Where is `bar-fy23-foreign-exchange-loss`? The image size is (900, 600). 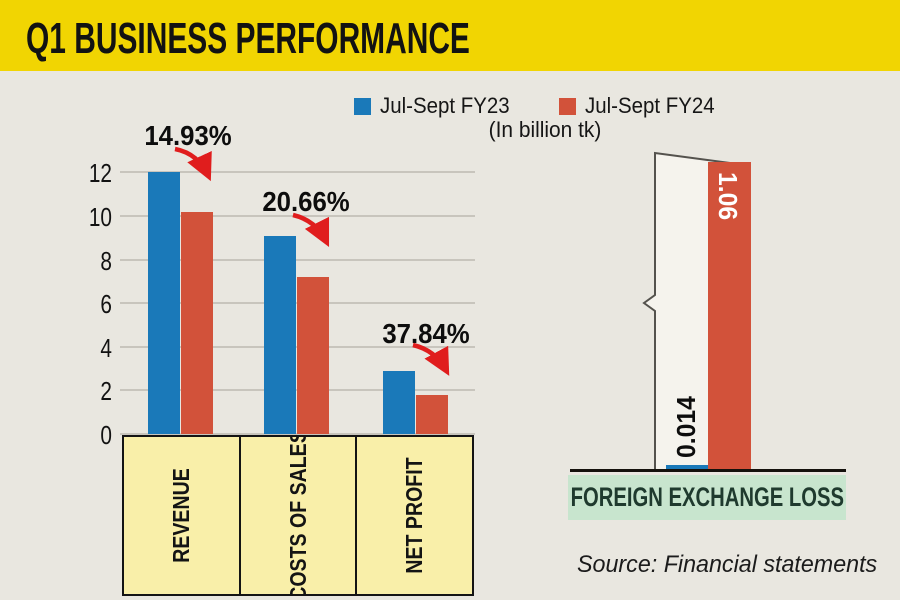
bar-fy23-foreign-exchange-loss is located at coordinates (687, 467).